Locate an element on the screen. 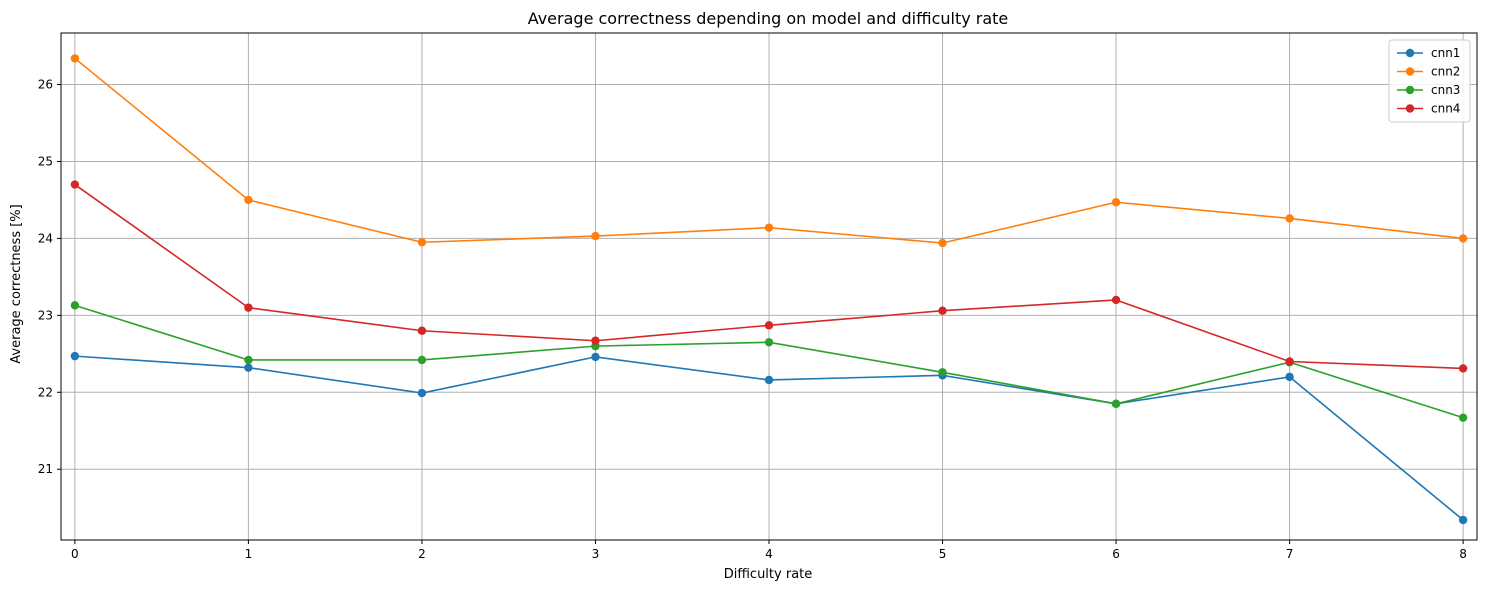 The image size is (1489, 590). legend-label: cnn3 is located at coordinates (1445, 90).